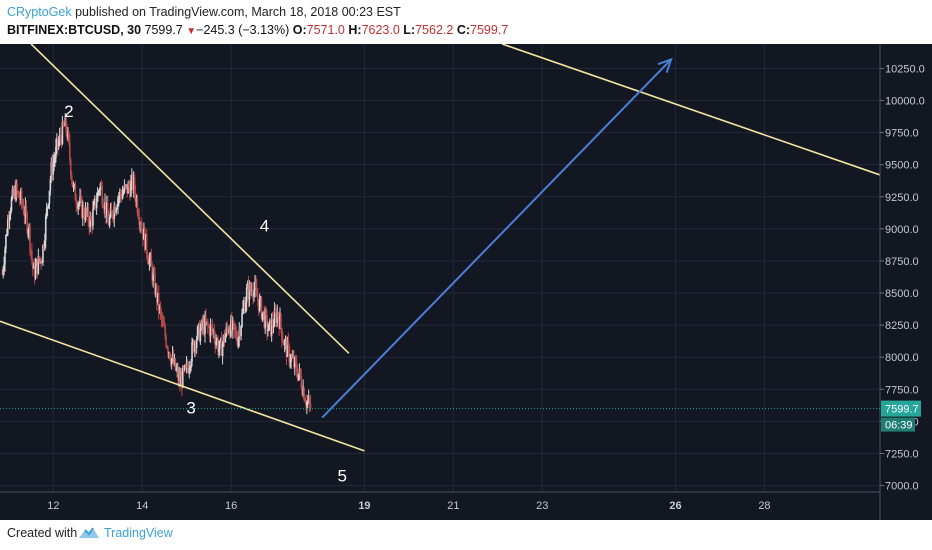 The height and width of the screenshot is (550, 932). Describe the element at coordinates (898, 424) in the screenshot. I see `countdown-box` at that location.